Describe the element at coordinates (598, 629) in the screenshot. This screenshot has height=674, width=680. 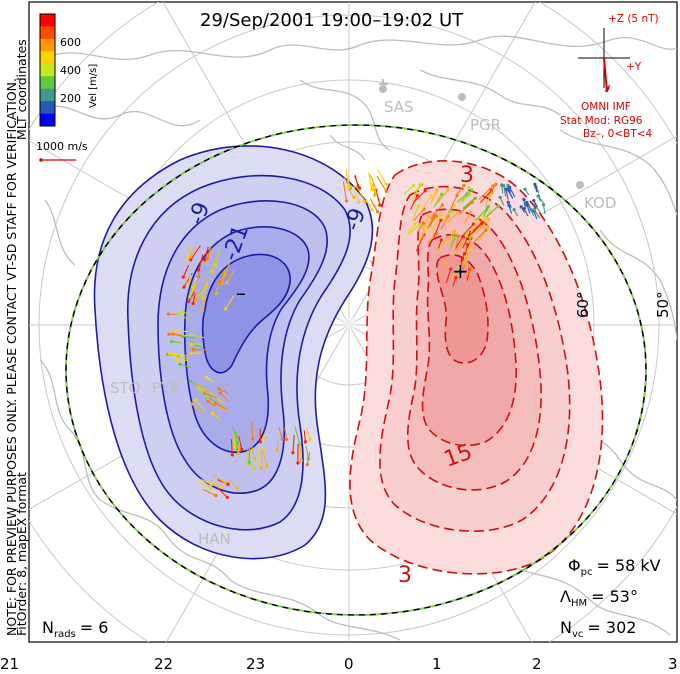
I see `svg-text:Nvc= 302: Nvc = 302` at that location.